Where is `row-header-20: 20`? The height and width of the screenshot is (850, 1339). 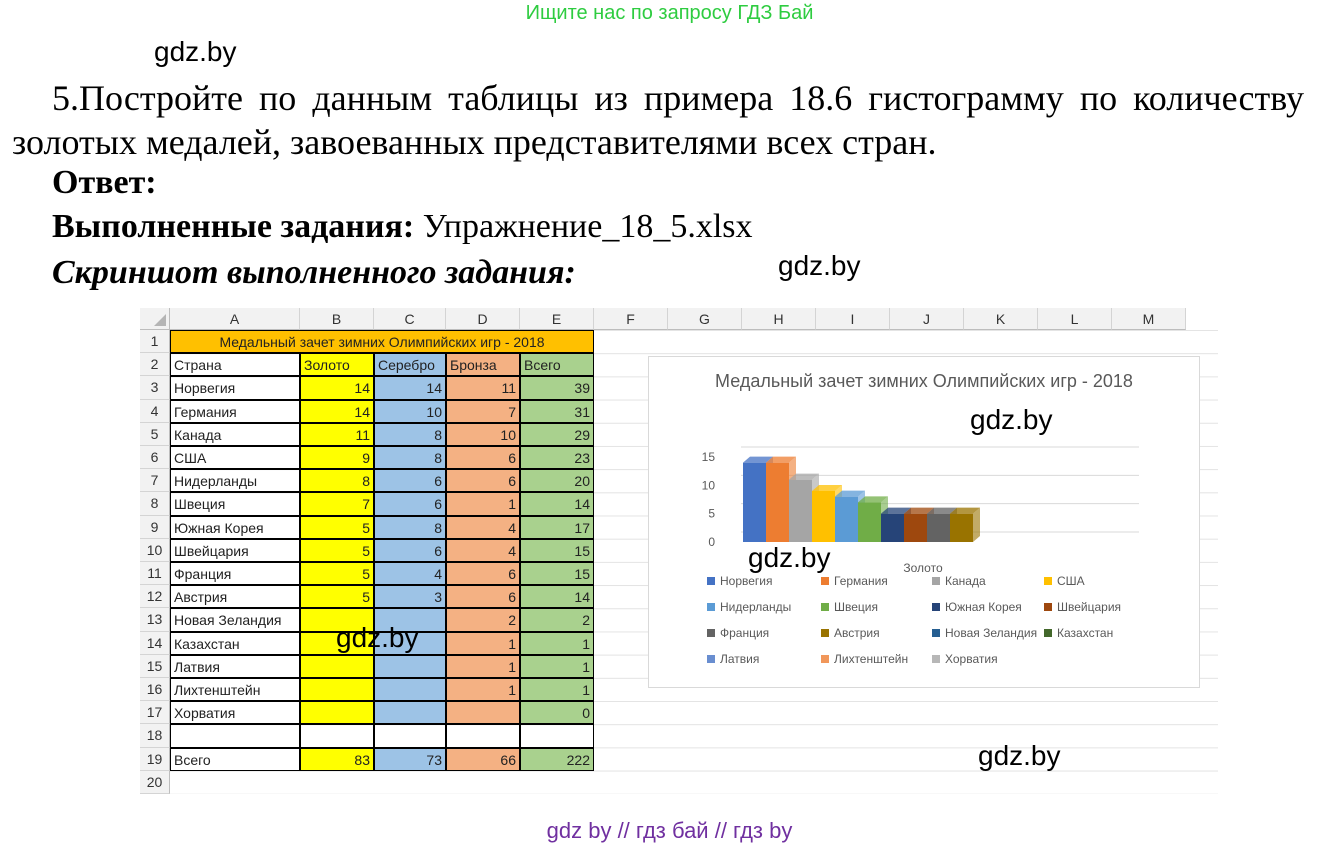 row-header-20: 20 is located at coordinates (155, 782).